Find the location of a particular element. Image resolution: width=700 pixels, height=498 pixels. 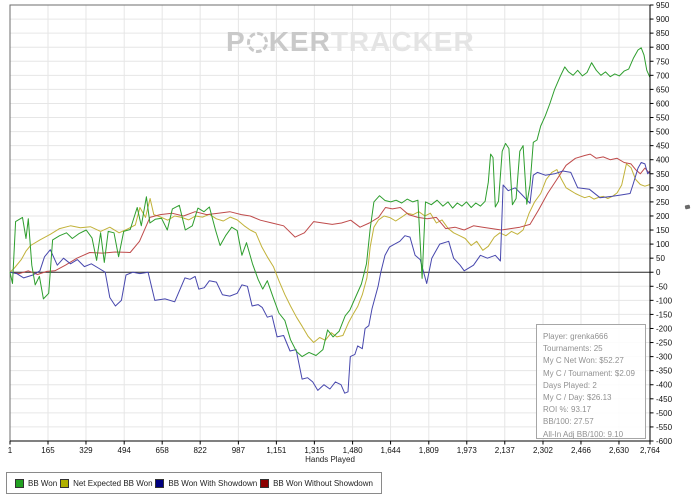

x-tick-label: 2,630 is located at coordinates (619, 450).